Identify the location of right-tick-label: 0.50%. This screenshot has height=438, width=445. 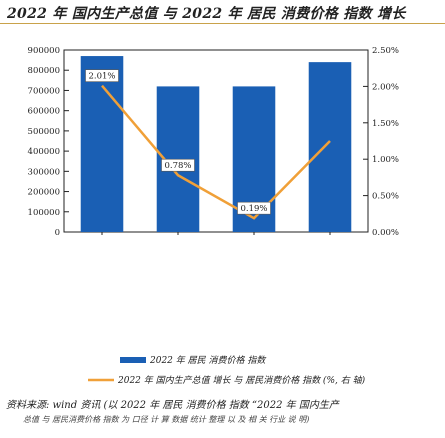
(385, 197).